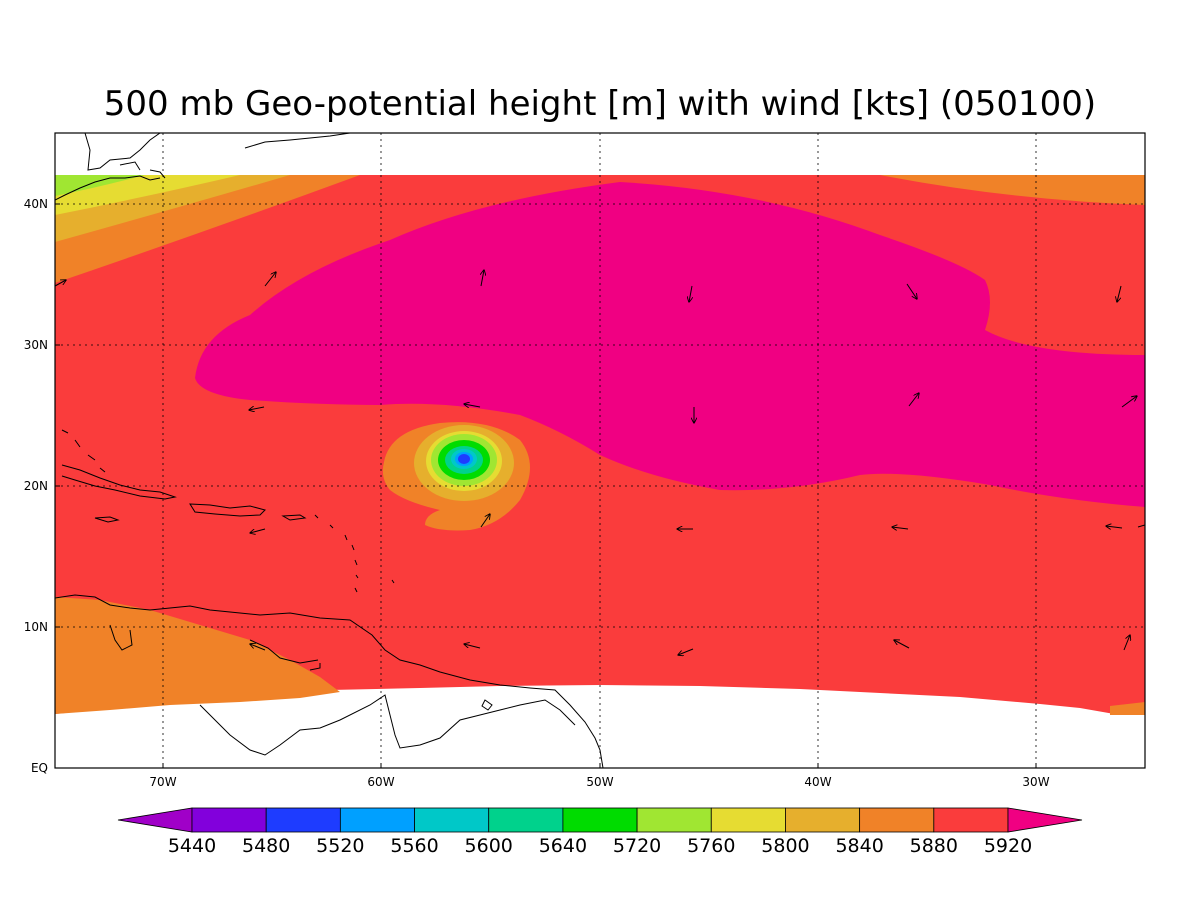  I want to click on contour-5840-ne, so click(1012, 190).